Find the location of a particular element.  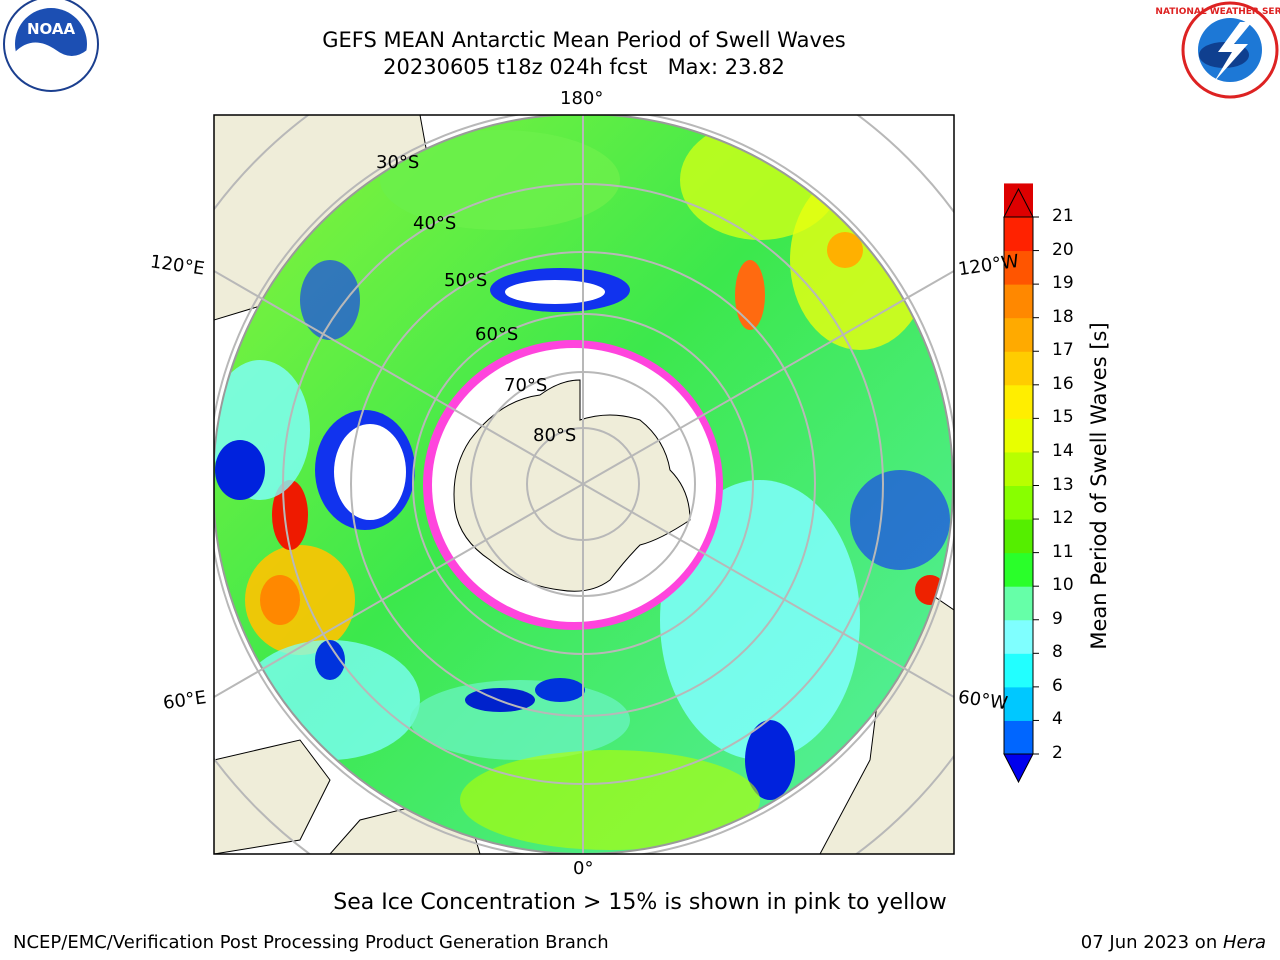

land-africa is located at coordinates (272, 796).